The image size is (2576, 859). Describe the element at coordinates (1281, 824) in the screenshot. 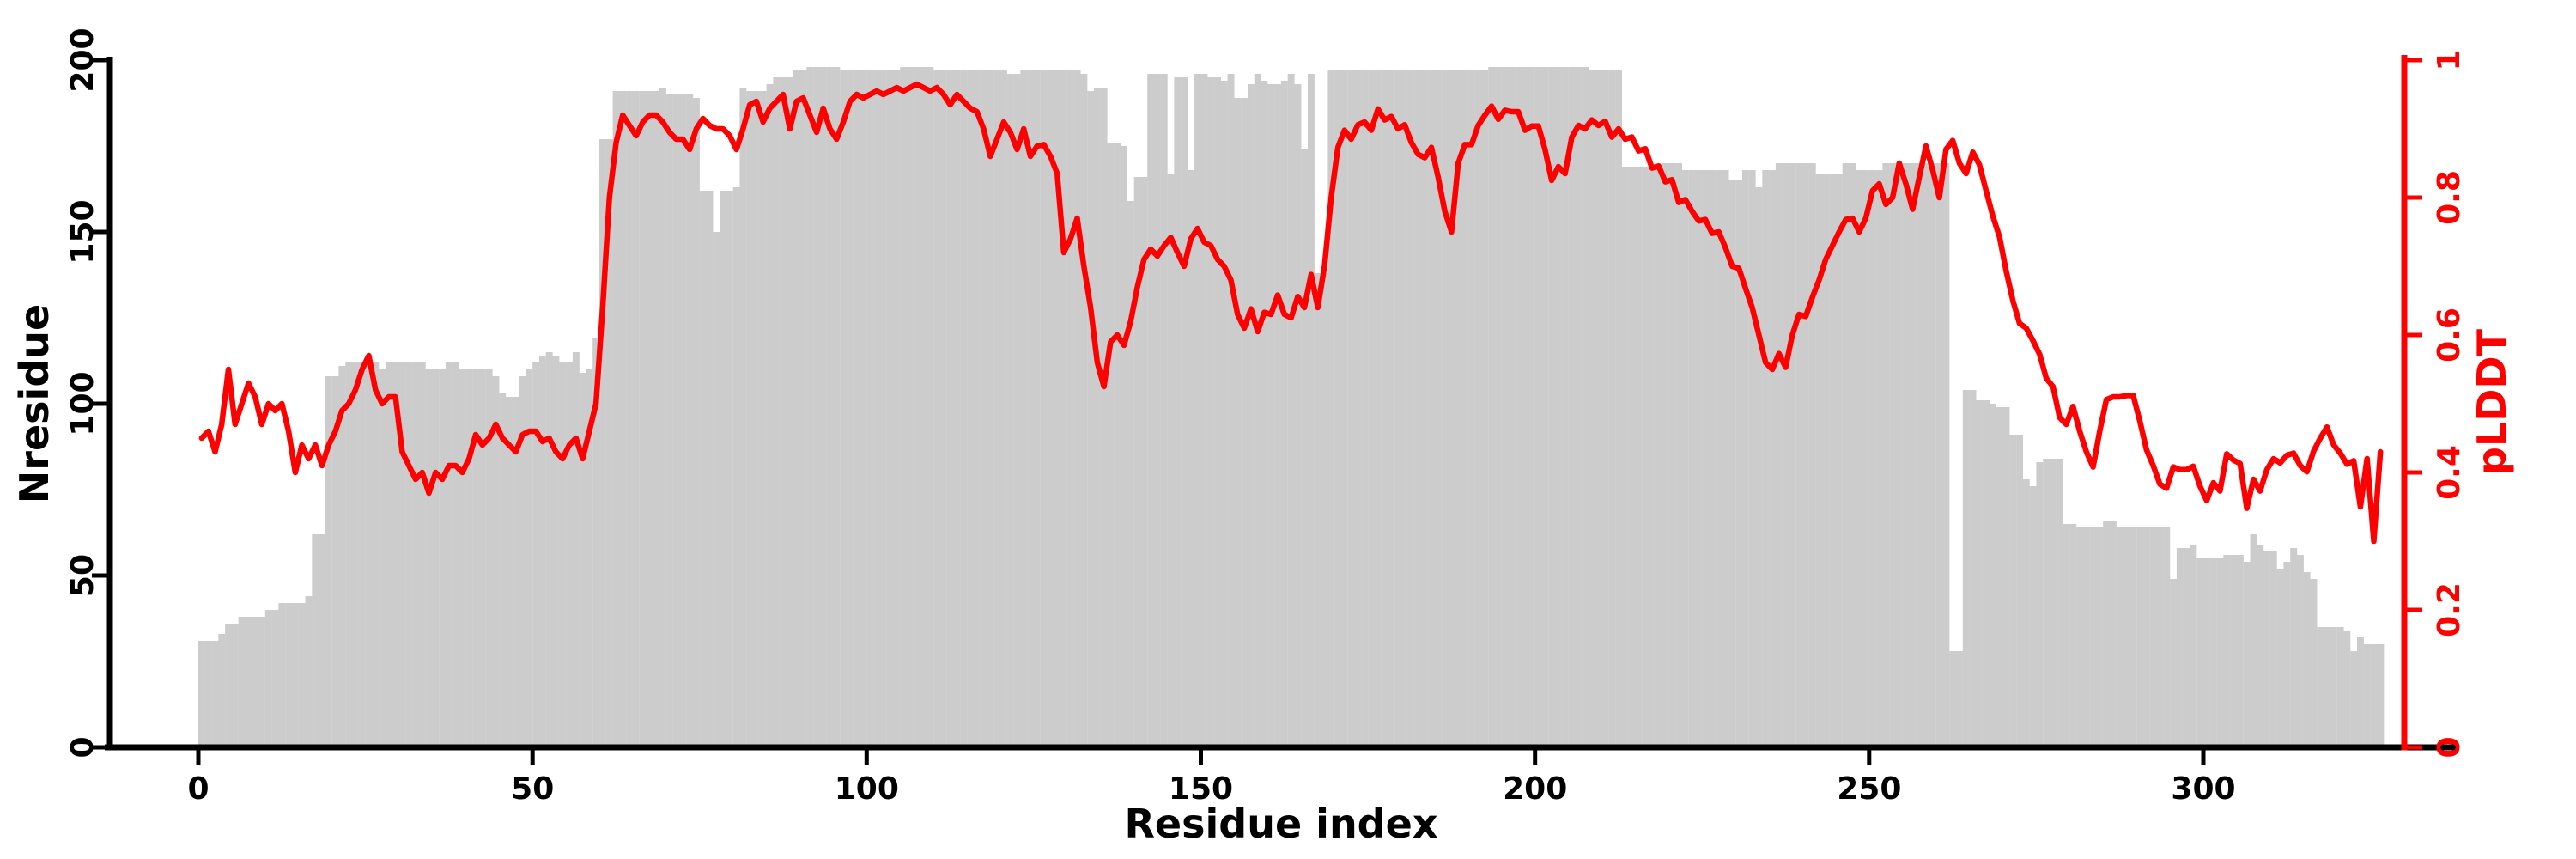

I see `x-axis-title: Residue index` at that location.